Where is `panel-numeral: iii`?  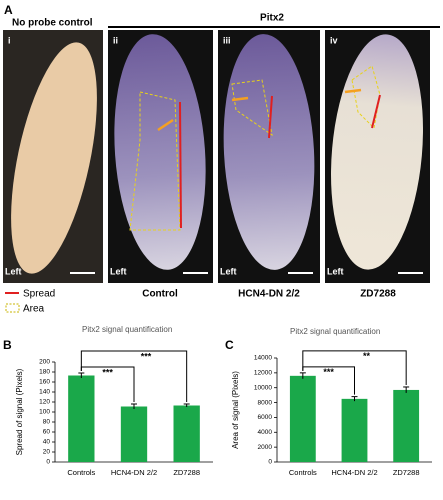 panel-numeral: iii is located at coordinates (227, 40).